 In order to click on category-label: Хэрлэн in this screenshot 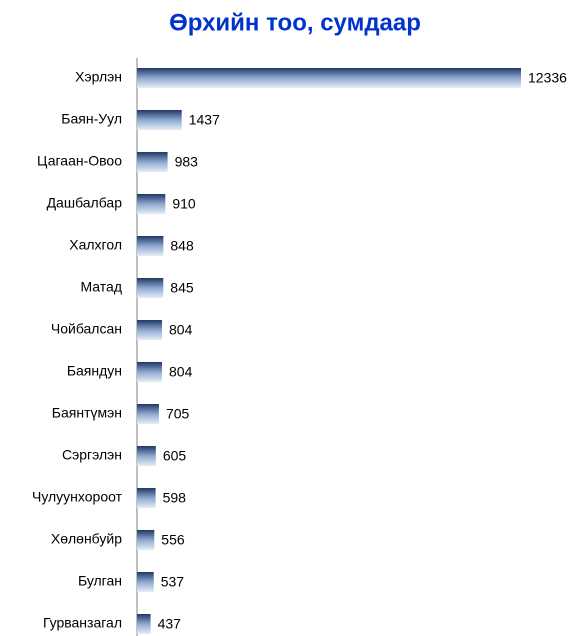, I will do `click(98, 77)`.